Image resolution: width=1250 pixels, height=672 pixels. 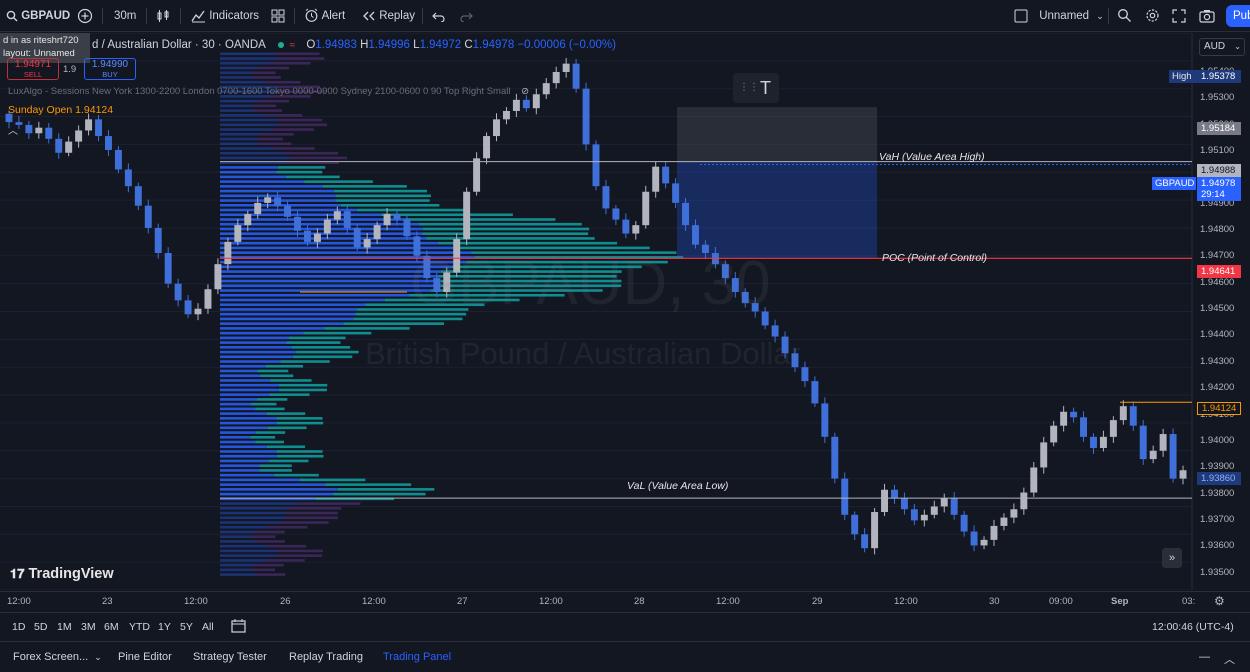 What do you see at coordinates (85, 16) in the screenshot?
I see `compare-symbol-button` at bounding box center [85, 16].